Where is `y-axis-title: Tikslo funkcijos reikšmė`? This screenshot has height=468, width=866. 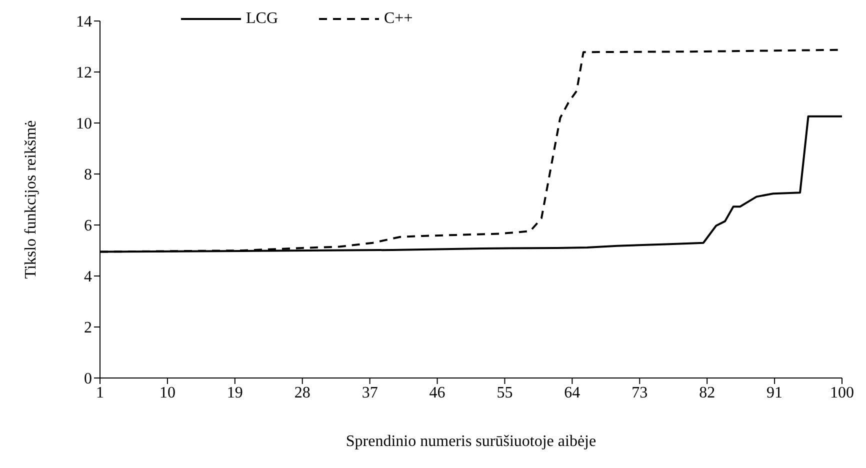
y-axis-title: Tikslo funkcijos reikšmė is located at coordinates (31, 199).